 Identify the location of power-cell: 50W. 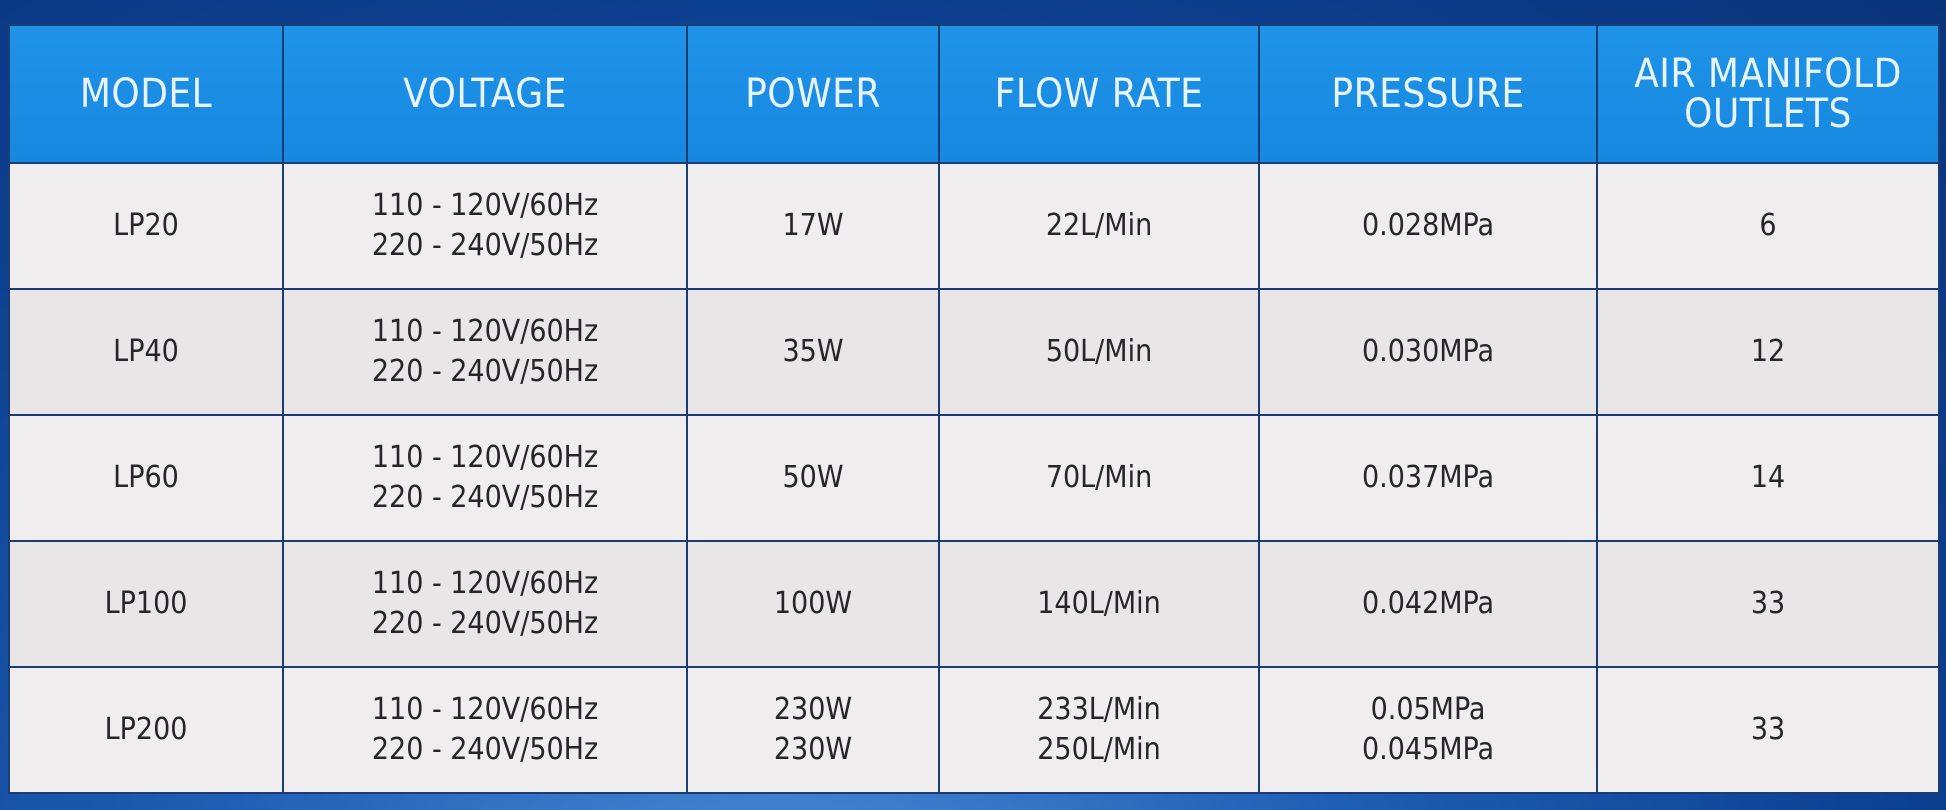
(813, 478).